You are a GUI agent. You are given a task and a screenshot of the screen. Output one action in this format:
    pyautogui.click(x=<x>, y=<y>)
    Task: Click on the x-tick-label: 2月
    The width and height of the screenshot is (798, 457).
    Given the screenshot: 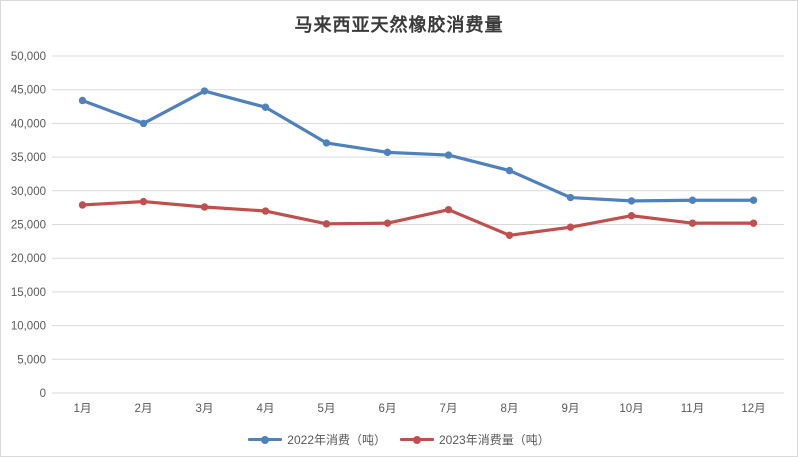 What is the action you would take?
    pyautogui.click(x=144, y=409)
    